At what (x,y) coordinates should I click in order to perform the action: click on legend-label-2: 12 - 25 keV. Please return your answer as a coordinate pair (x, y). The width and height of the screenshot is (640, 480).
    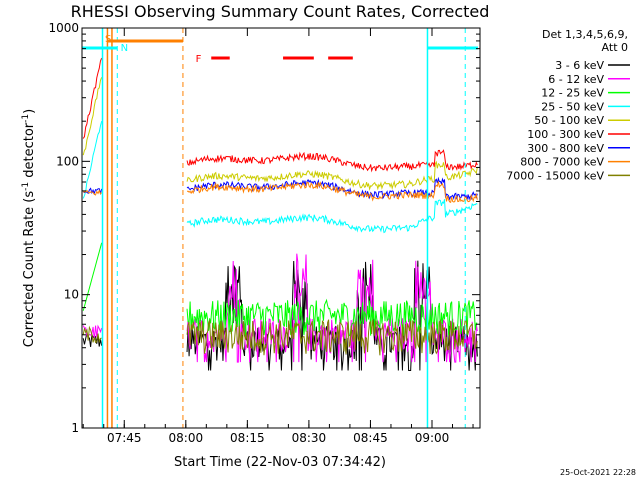
    Looking at the image, I should click on (572, 93).